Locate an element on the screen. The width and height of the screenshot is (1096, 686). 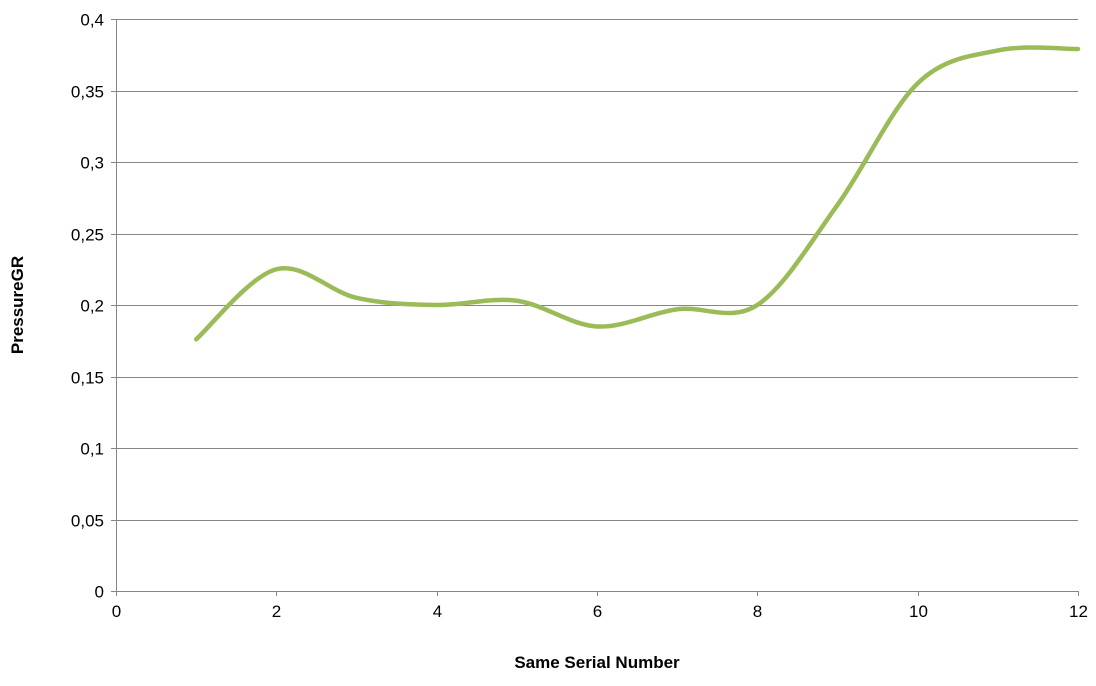
y-axis-title: PressureGR is located at coordinates (17, 305).